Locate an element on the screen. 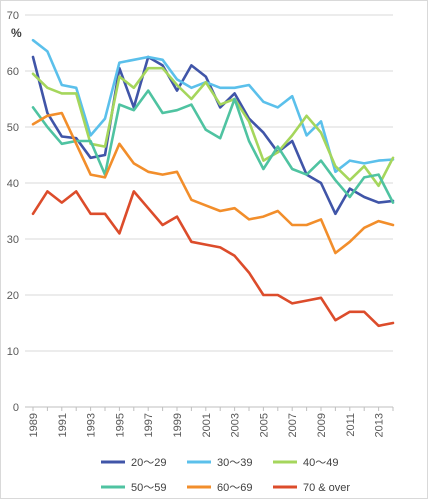 The height and width of the screenshot is (501, 429). y-tick-label: 70 is located at coordinates (13, 16).